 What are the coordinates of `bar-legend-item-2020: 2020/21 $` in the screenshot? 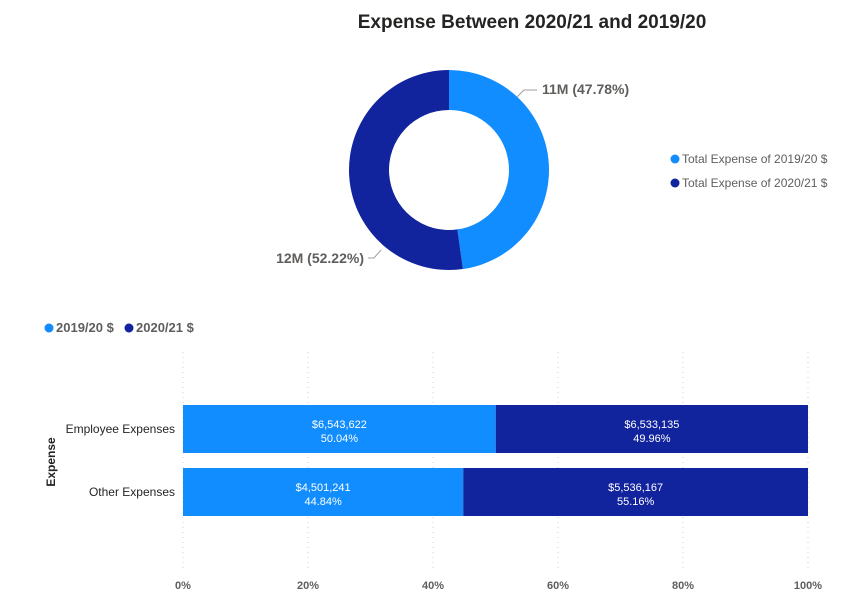 It's located at (159, 327).